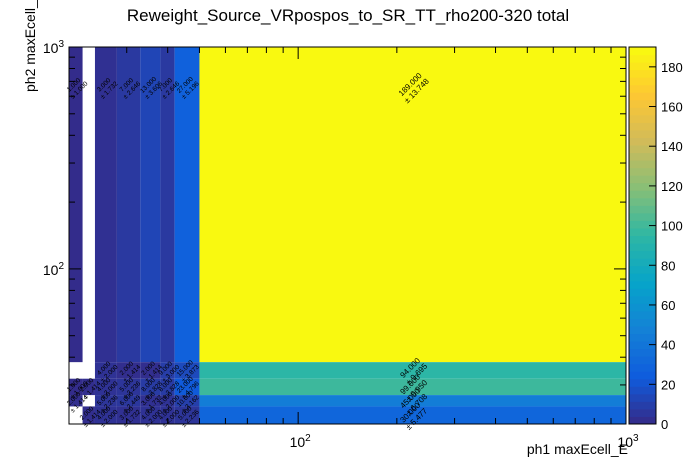 Image resolution: width=696 pixels, height=472 pixels. I want to click on palette-tick-label: 140, so click(672, 146).